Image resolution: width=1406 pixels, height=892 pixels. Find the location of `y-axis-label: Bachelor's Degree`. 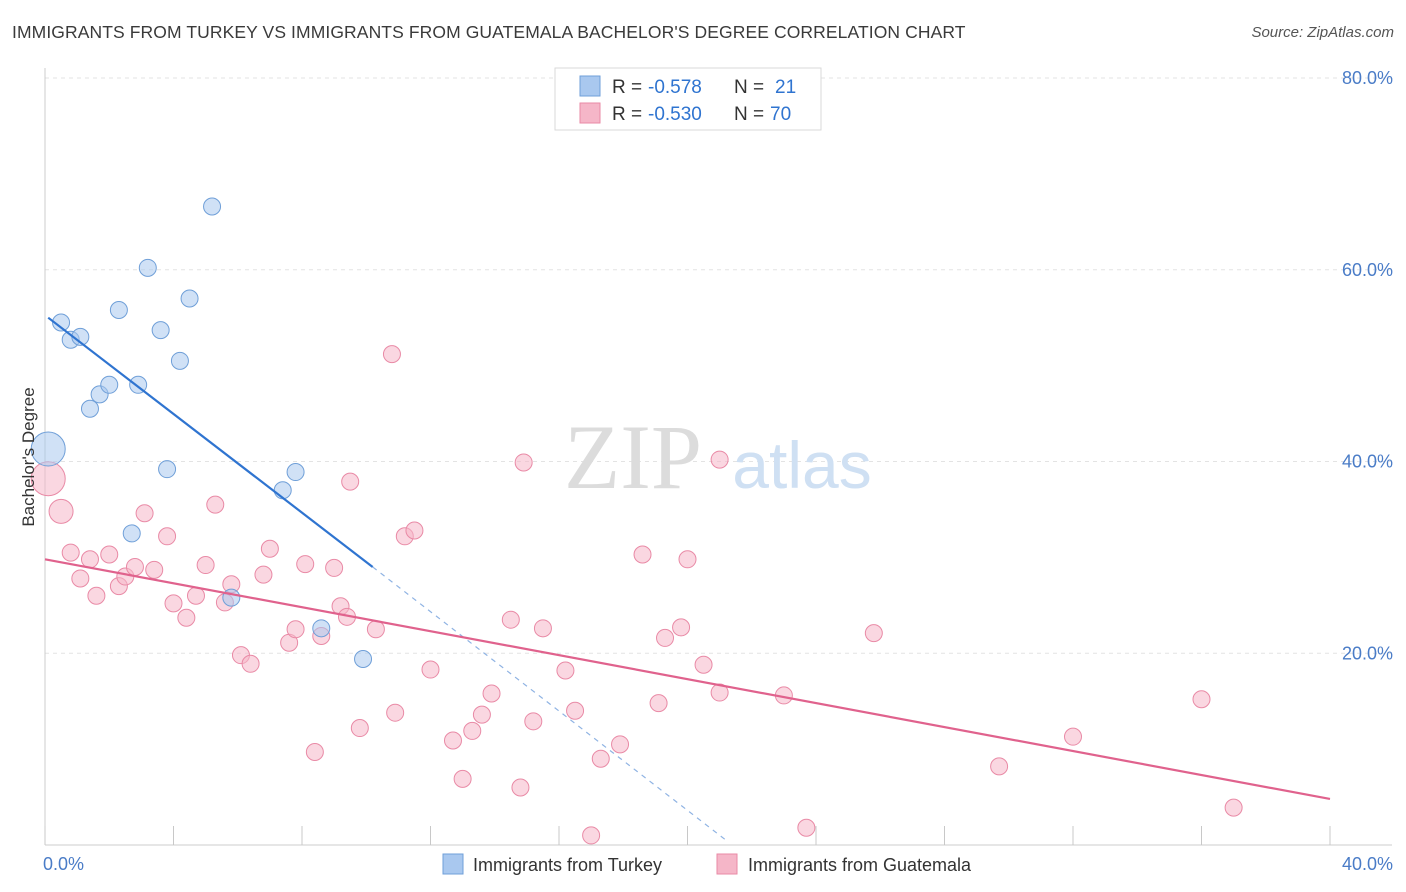

y-axis-label: Bachelor's Degree is located at coordinates (28, 456).